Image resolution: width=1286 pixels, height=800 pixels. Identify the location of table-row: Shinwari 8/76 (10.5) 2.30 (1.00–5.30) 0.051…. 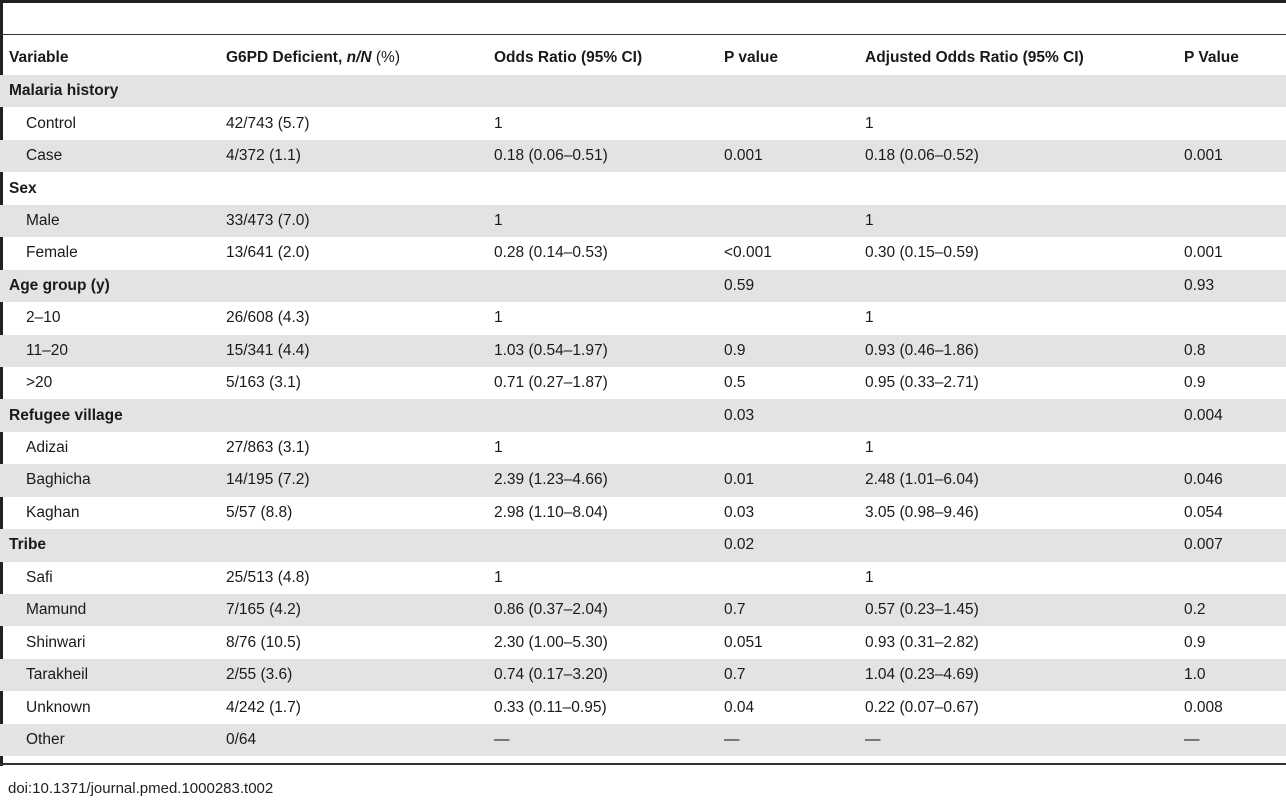
(643, 642).